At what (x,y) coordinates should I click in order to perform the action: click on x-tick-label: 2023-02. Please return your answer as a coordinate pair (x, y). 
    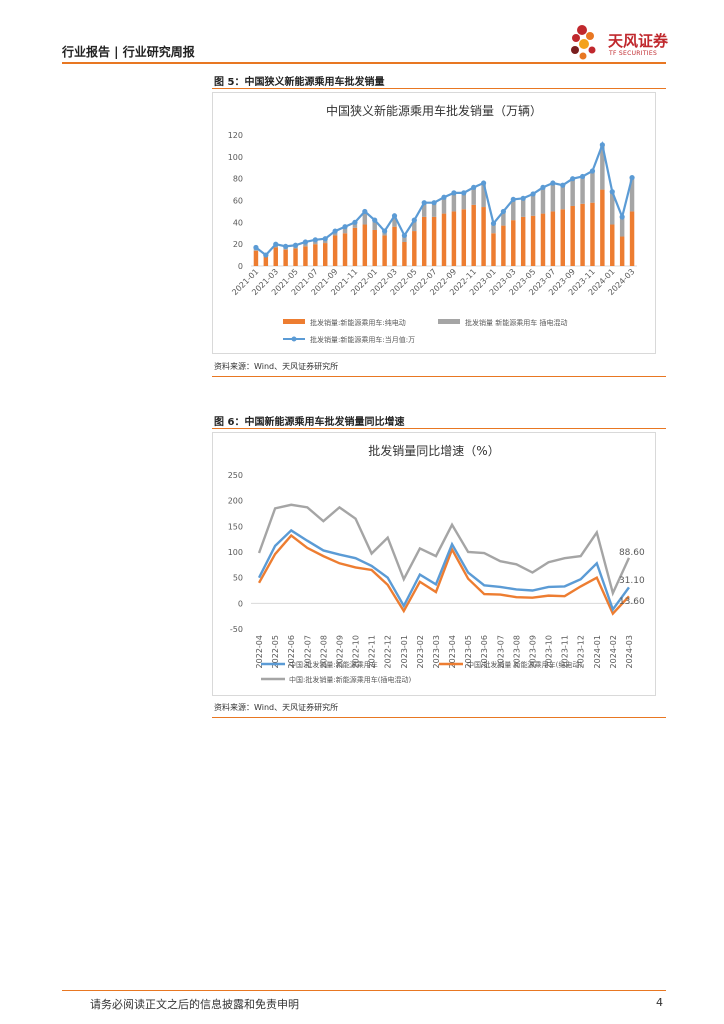
    Looking at the image, I should click on (420, 651).